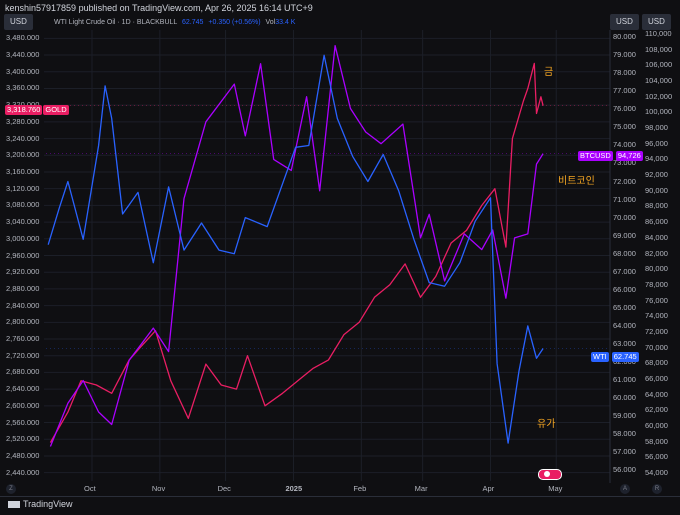 The height and width of the screenshot is (515, 680). I want to click on legend-change: +0.350 (+0.56%), so click(234, 22).